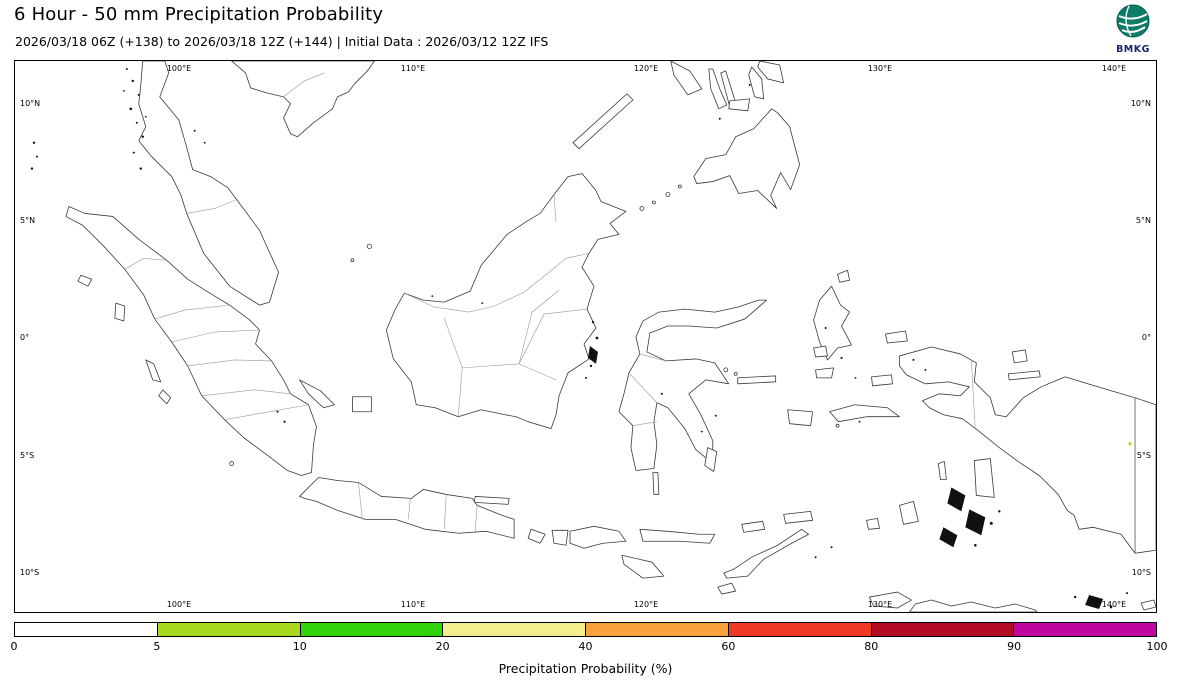 This screenshot has width=1180, height=688. Describe the element at coordinates (585, 646) in the screenshot. I see `colorbar-tick: 40` at that location.